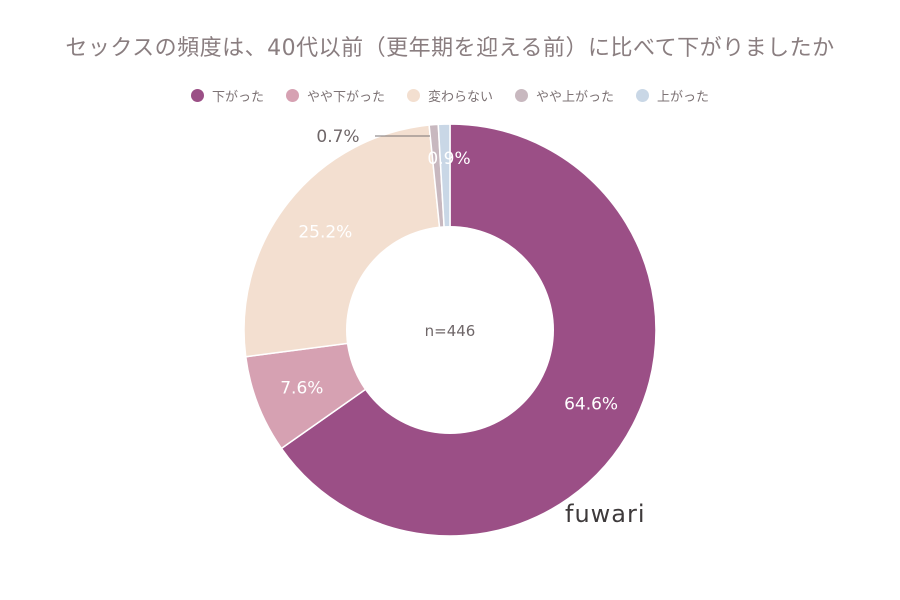 The height and width of the screenshot is (600, 900). What do you see at coordinates (413, 95) in the screenshot?
I see `legend-swatch-unchanged` at bounding box center [413, 95].